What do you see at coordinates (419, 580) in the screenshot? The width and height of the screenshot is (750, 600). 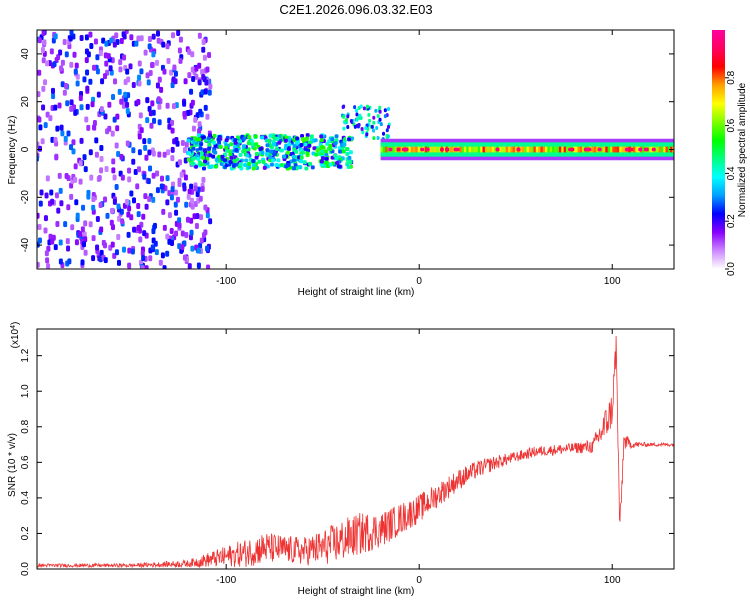 I see `snr-x-tick-label: 0` at bounding box center [419, 580].